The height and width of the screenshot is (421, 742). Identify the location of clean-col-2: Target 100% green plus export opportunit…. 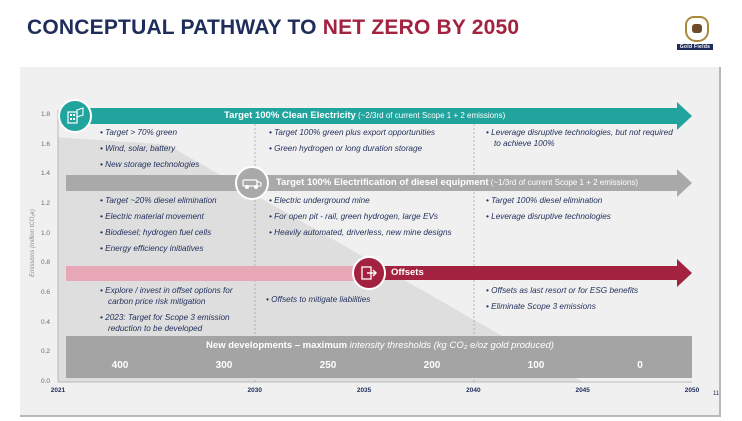
(371, 140).